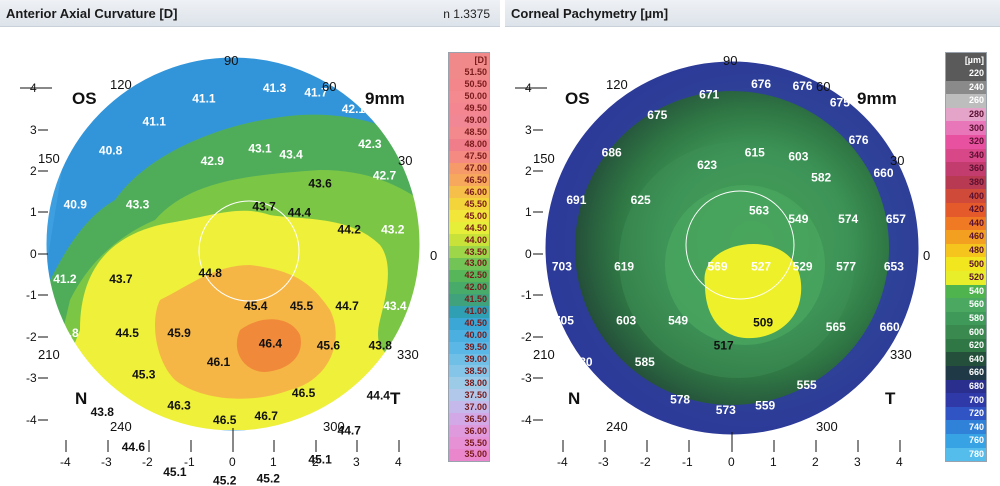 This screenshot has height=486, width=1000. Describe the element at coordinates (469, 240) in the screenshot. I see `scale-step: 44.00` at that location.